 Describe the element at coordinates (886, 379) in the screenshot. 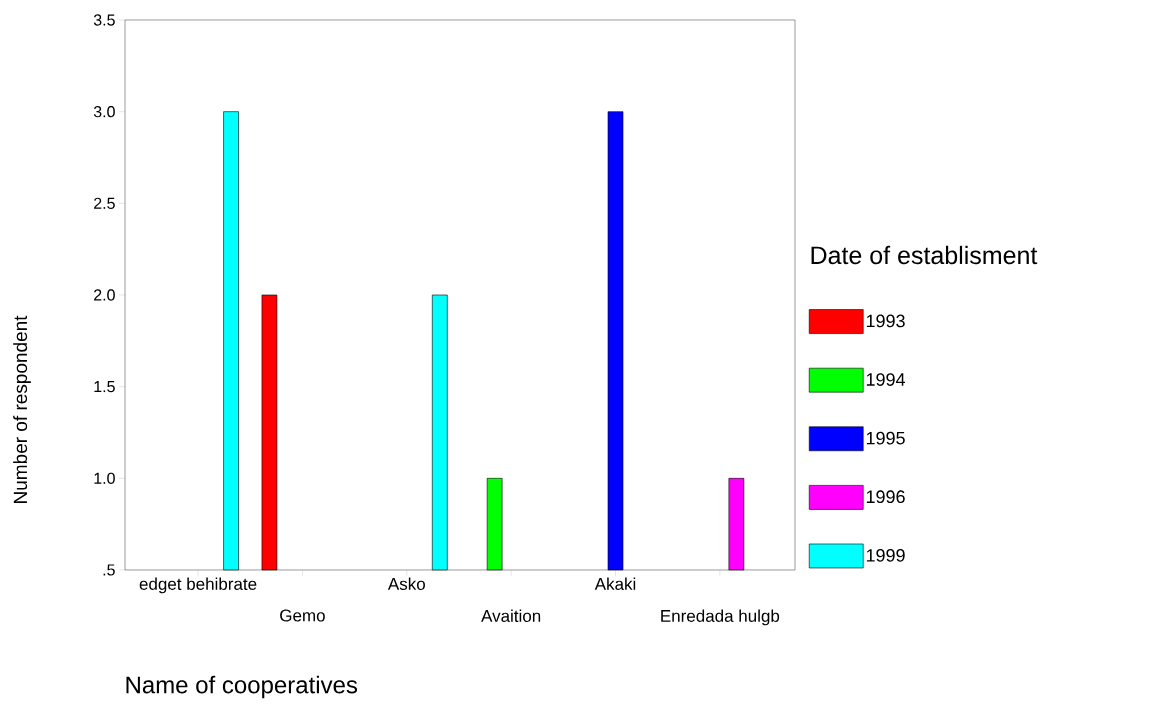

I see `legend-label: 1994` at that location.